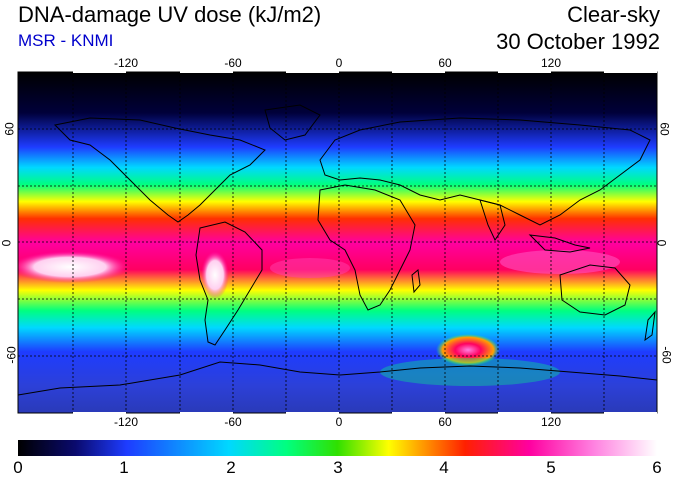  What do you see at coordinates (366, 247) in the screenshot?
I see `africa-outline` at bounding box center [366, 247].